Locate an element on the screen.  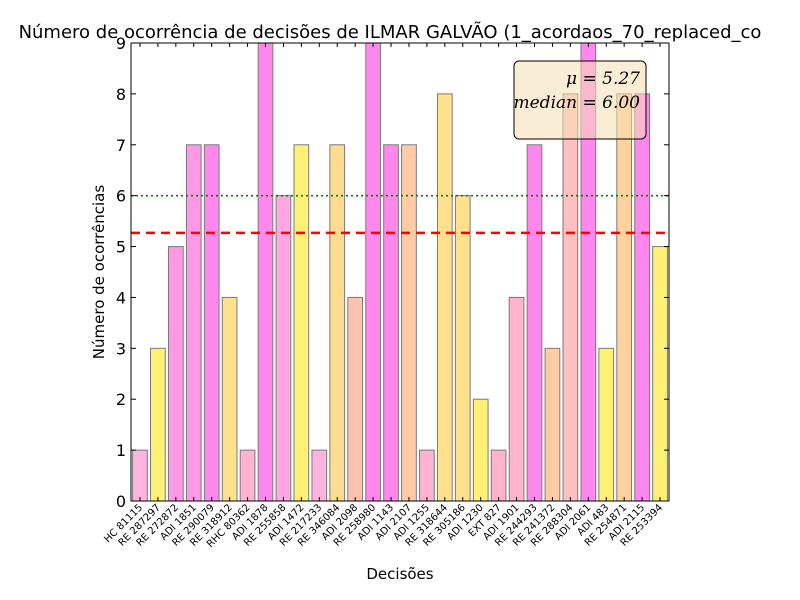
y-tick-label: 6 is located at coordinates (121, 196).